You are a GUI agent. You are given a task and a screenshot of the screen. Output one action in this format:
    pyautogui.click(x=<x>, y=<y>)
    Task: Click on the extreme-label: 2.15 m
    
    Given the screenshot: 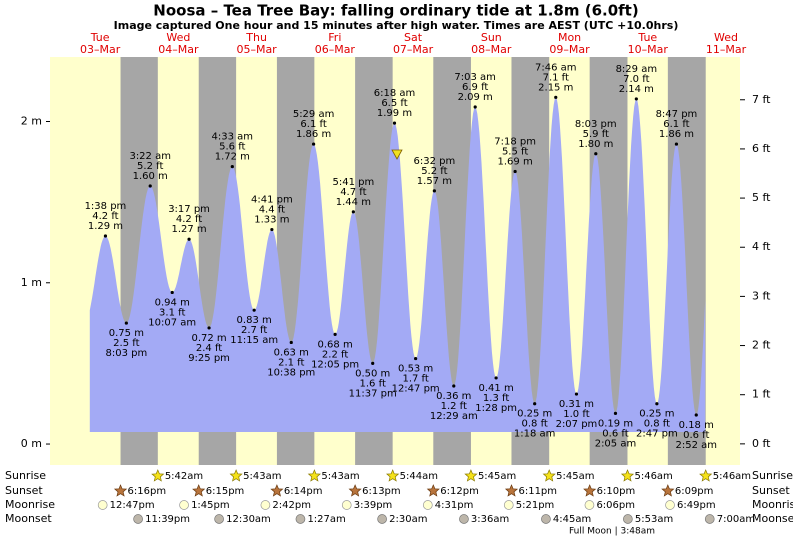 What is the action you would take?
    pyautogui.click(x=555, y=87)
    